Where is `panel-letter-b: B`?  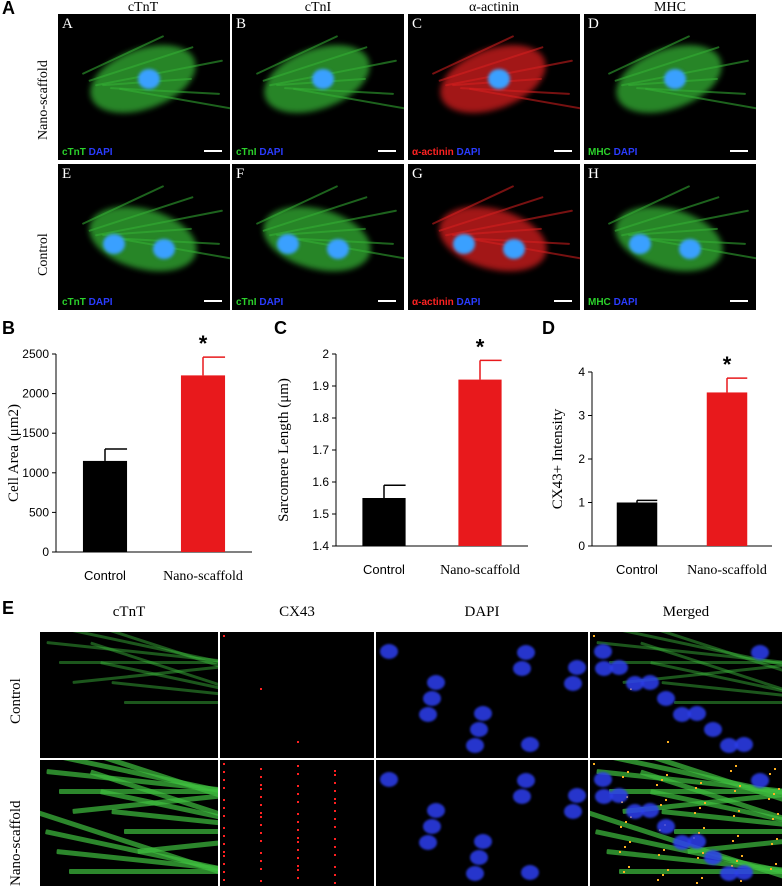
panel-letter-b: B is located at coordinates (8, 328).